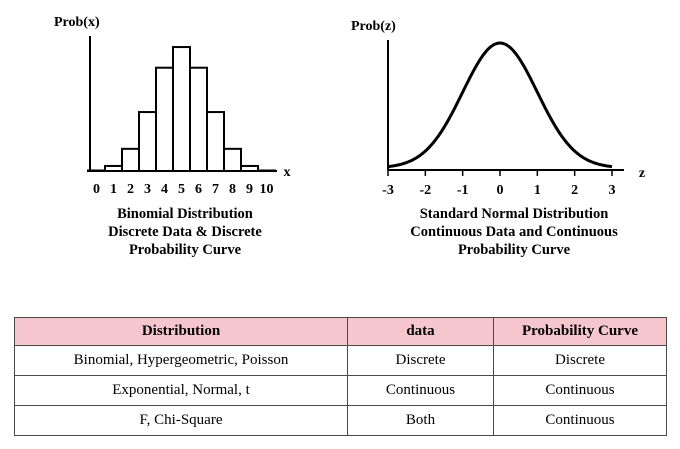 Image resolution: width=680 pixels, height=449 pixels. I want to click on binomial-x-axis-label: x, so click(287, 172).